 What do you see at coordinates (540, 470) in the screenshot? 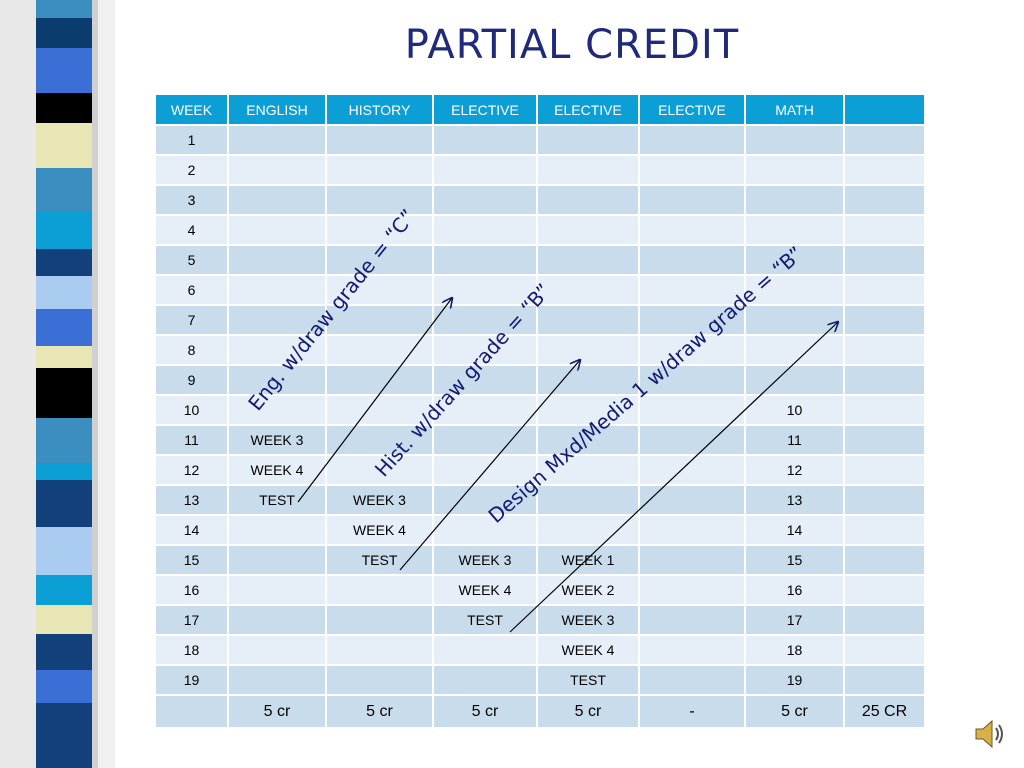
I see `table-row: 12 WEEK 4 12` at bounding box center [540, 470].